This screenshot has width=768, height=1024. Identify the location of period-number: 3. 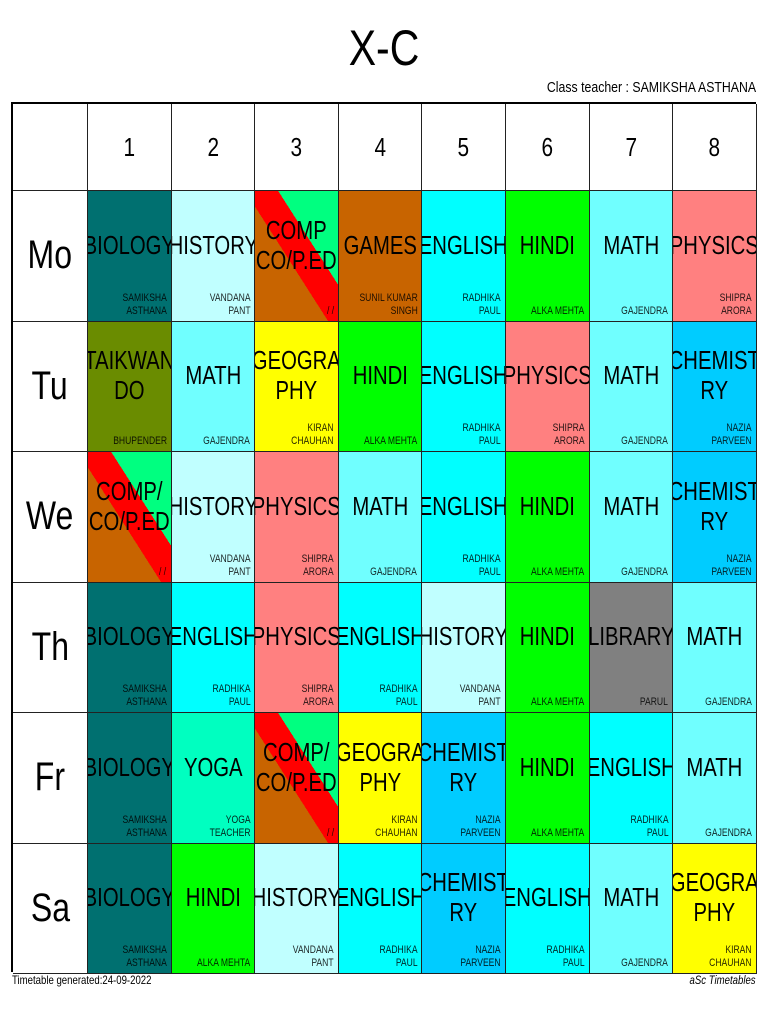
(296, 146).